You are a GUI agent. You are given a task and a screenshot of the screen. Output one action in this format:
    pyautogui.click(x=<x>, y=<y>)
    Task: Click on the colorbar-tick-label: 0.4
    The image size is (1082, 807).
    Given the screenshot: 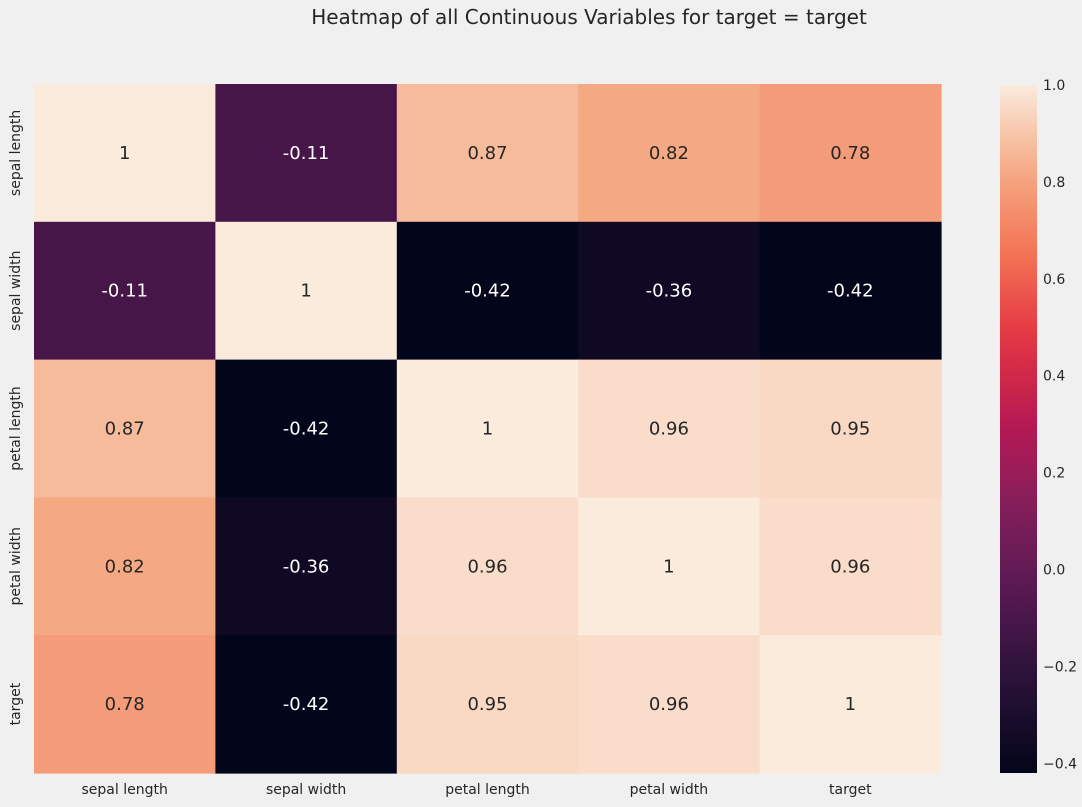 What is the action you would take?
    pyautogui.click(x=1054, y=377)
    